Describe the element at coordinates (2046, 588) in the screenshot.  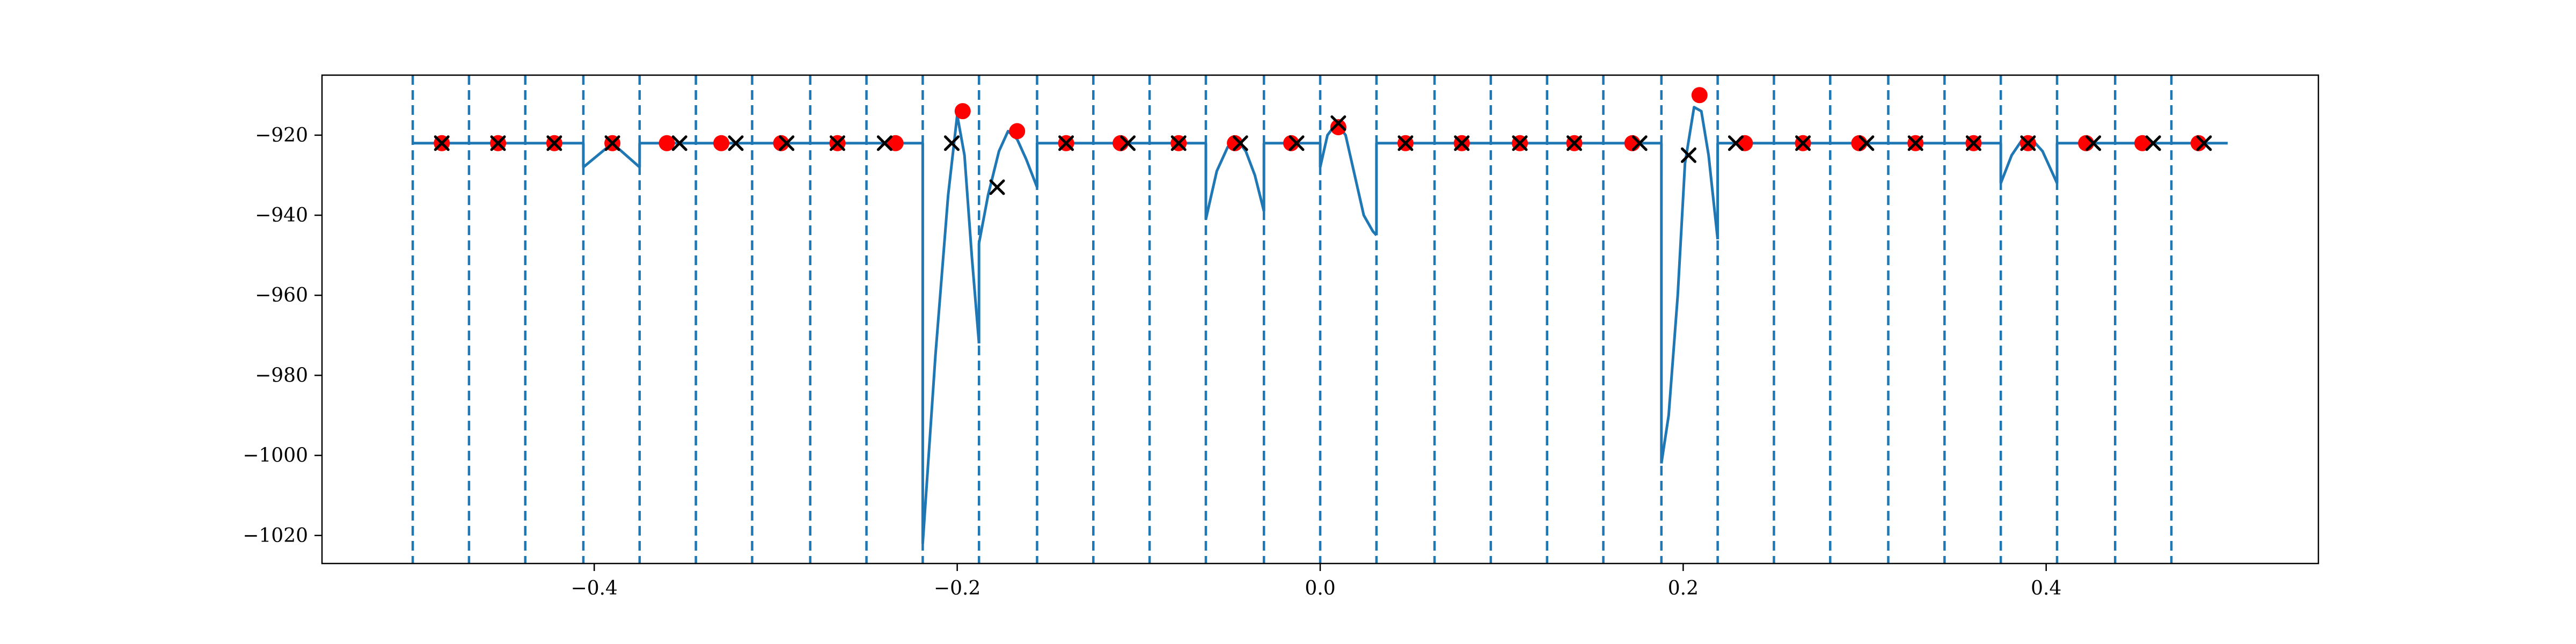
I see `x-tick-label: 0.4` at that location.